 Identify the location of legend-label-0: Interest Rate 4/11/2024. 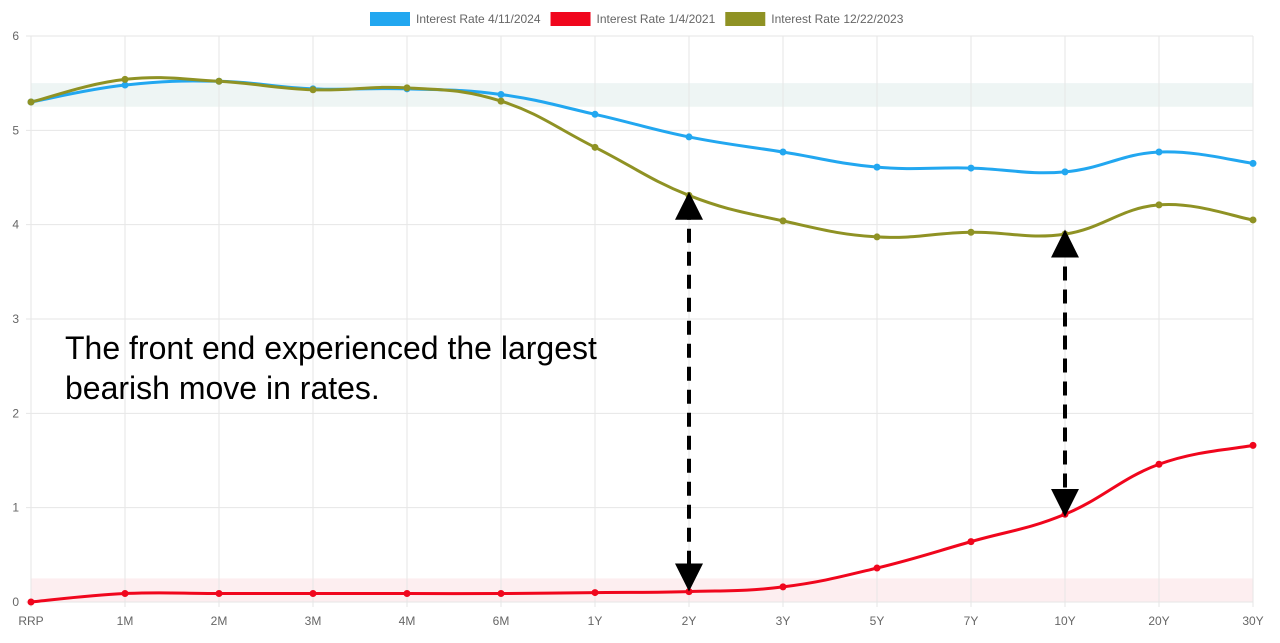
(478, 19).